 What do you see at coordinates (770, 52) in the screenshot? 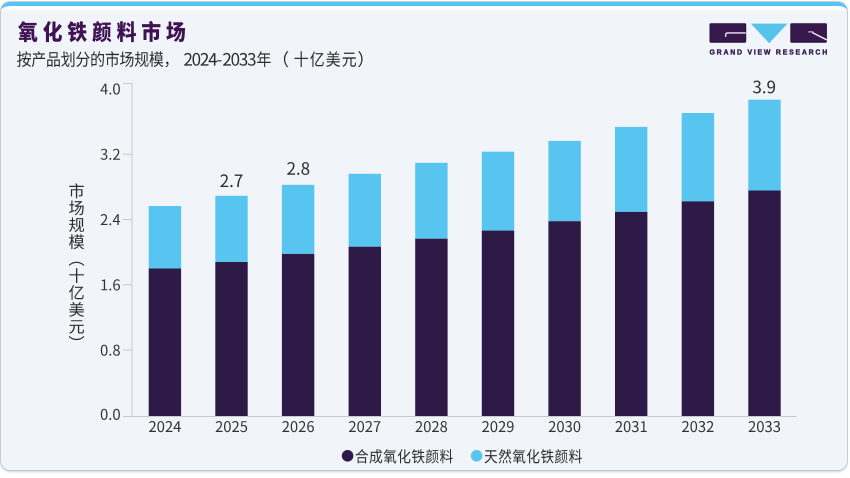
I see `svg-text: GRAND VIEW RESEARCH` at bounding box center [770, 52].